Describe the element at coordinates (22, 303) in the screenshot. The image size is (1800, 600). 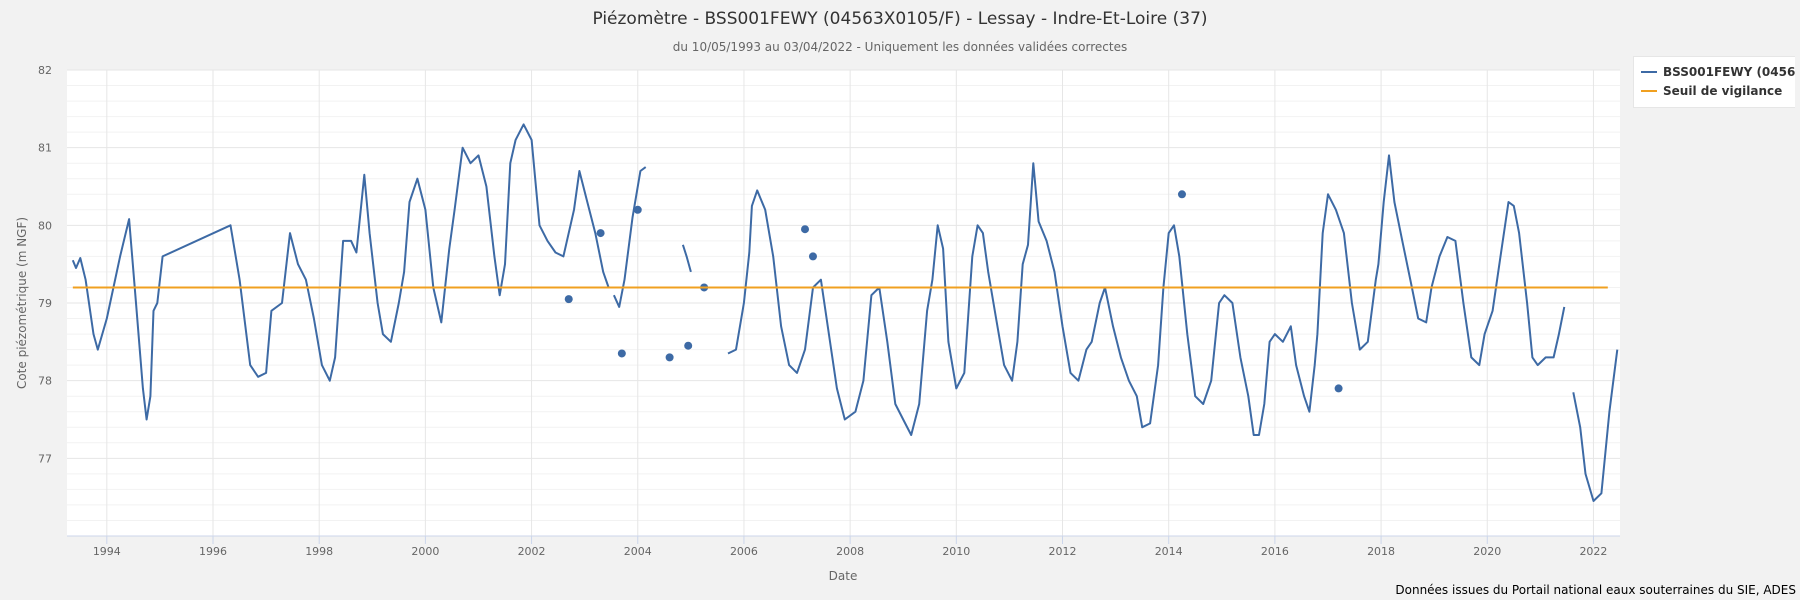
I see `y-axis-title: Cote piézométrique (m NGF)` at that location.